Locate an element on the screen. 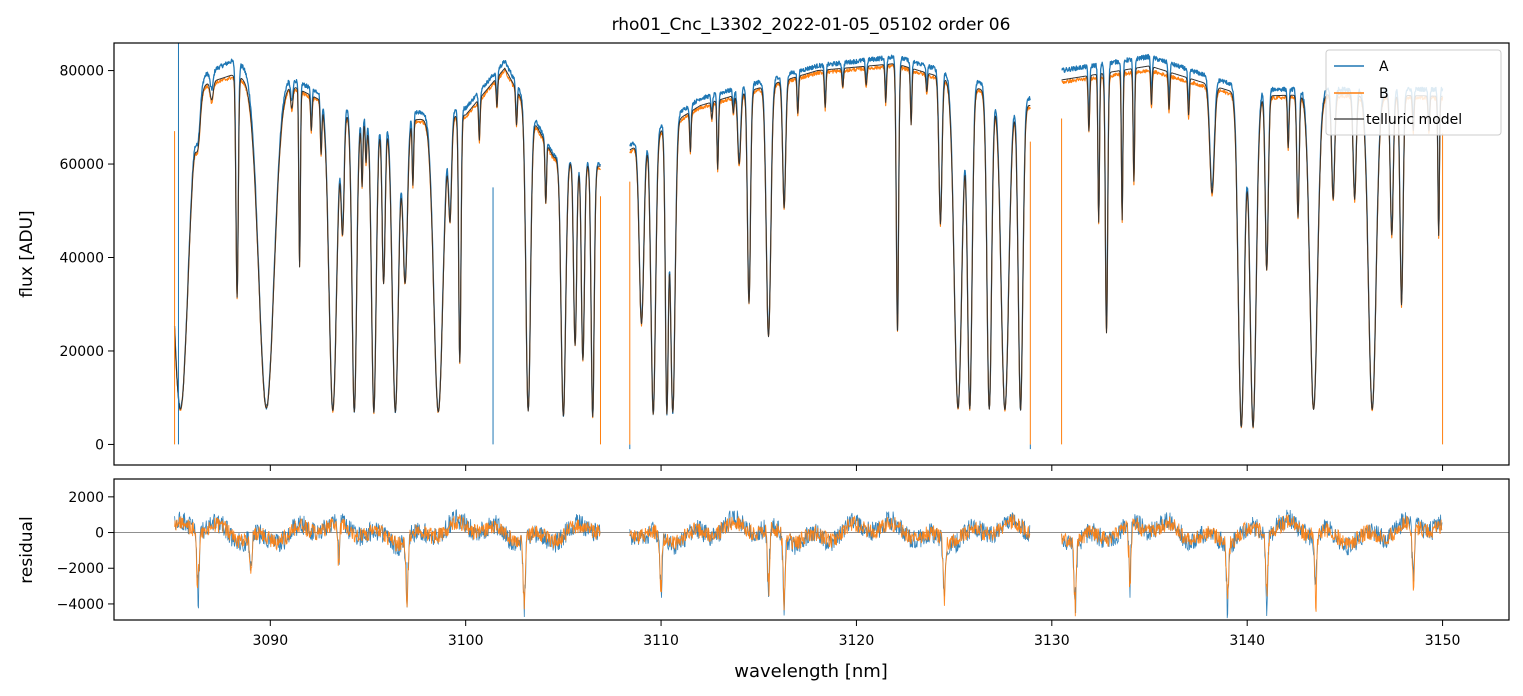 The image size is (1523, 696). residual-y-ticks: −4000 −2000 0 2000 is located at coordinates (85, 551).